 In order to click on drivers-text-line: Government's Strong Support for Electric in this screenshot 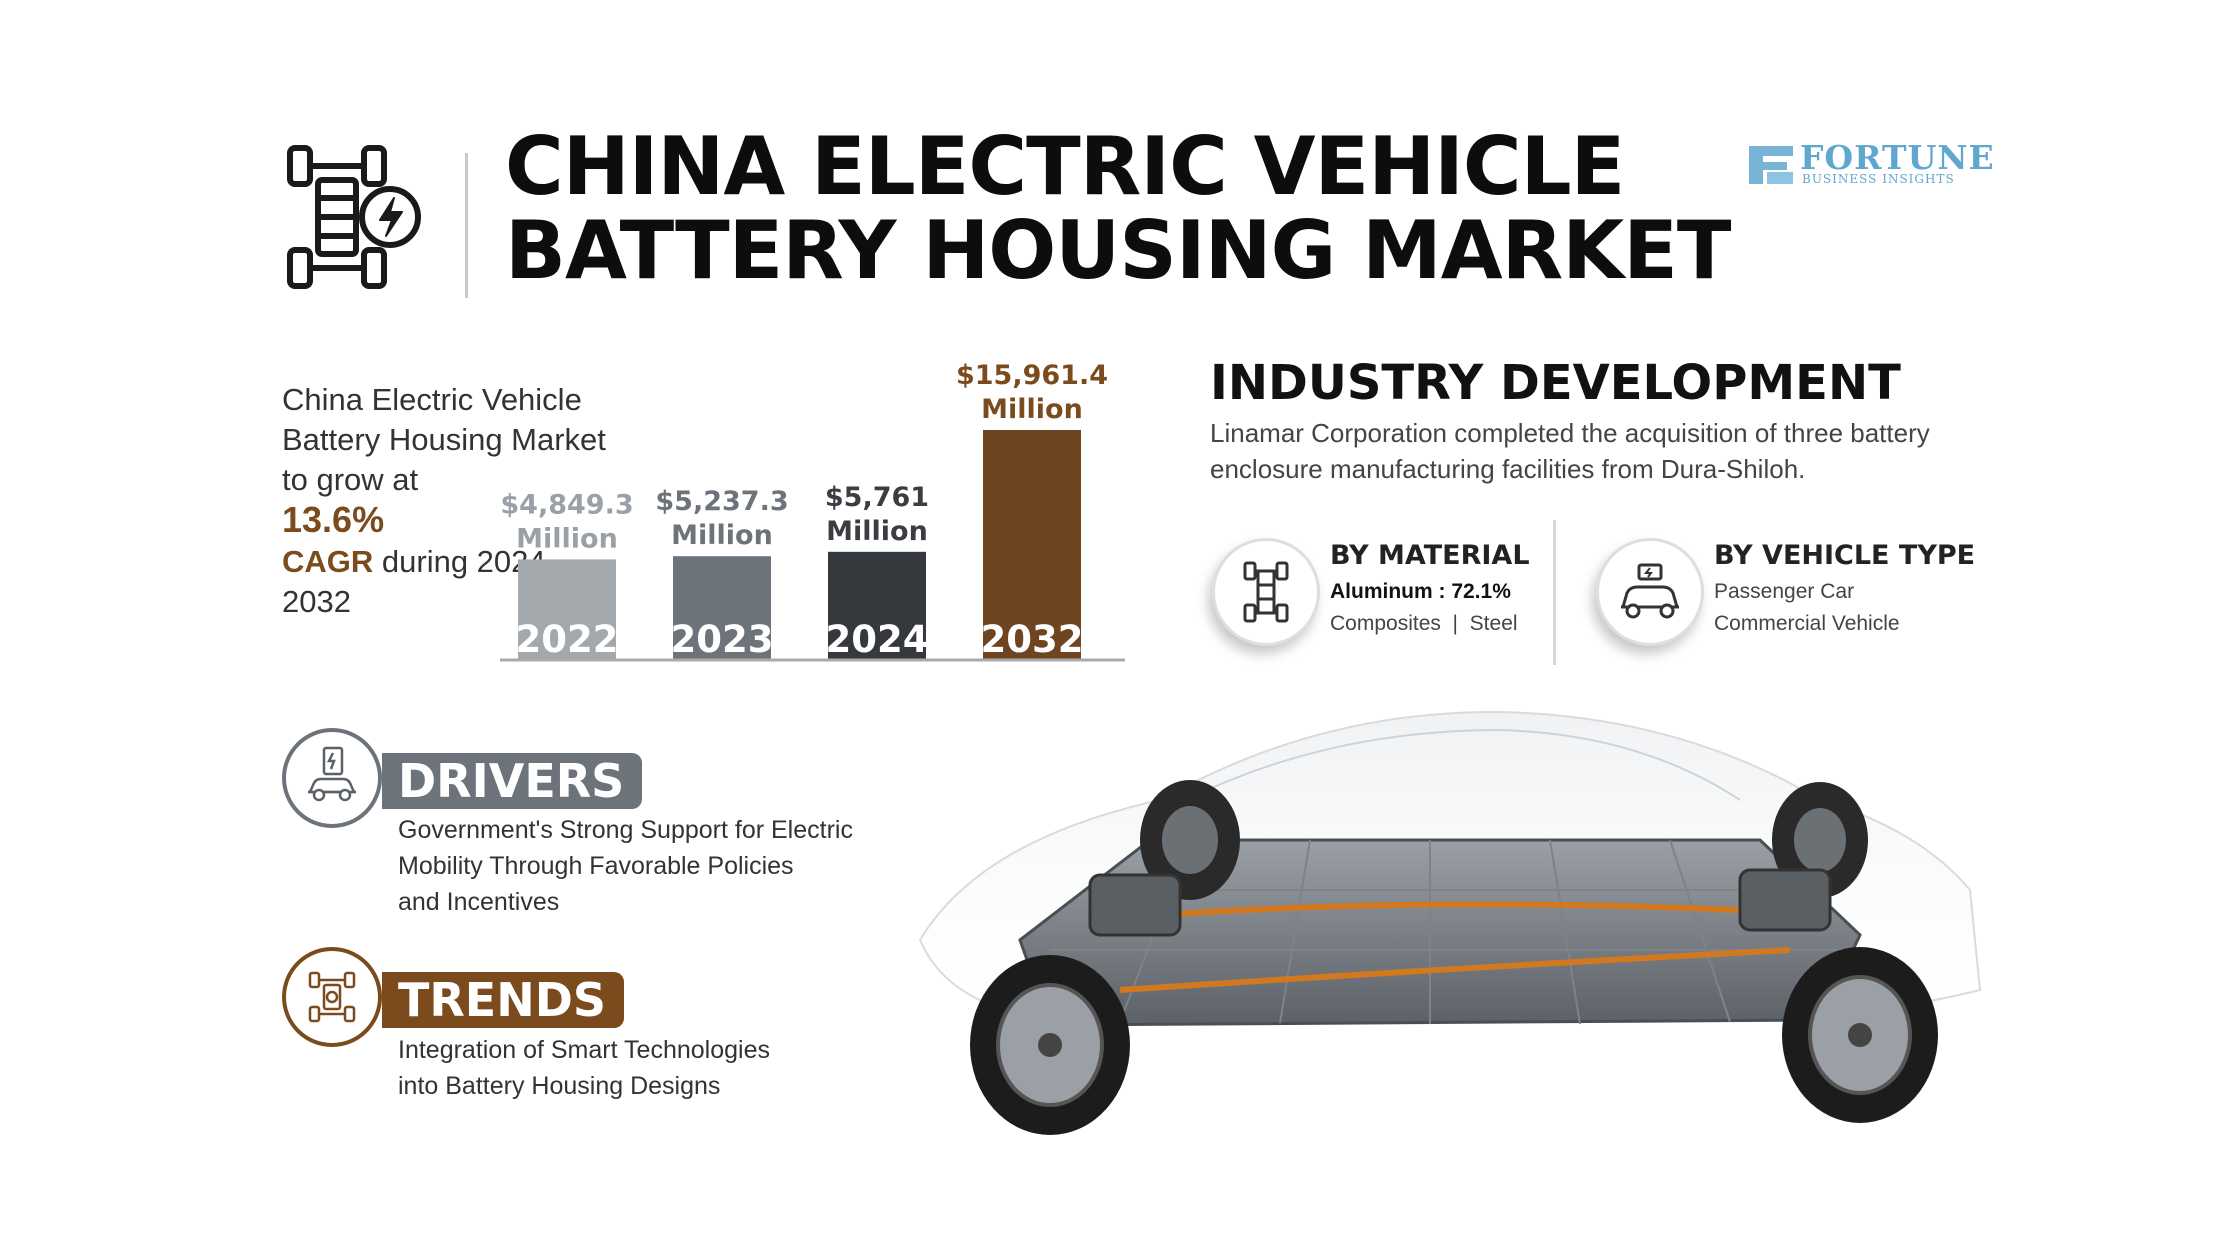, I will do `click(625, 830)`.